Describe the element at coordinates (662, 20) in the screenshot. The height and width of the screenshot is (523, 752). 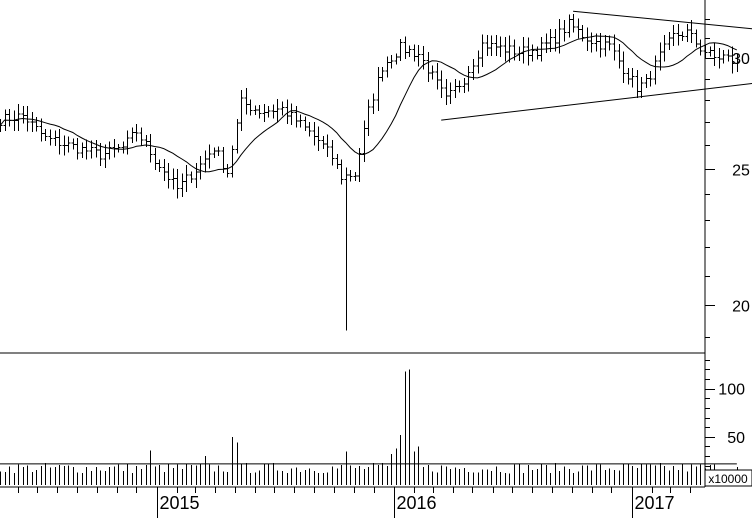
I see `trendline` at that location.